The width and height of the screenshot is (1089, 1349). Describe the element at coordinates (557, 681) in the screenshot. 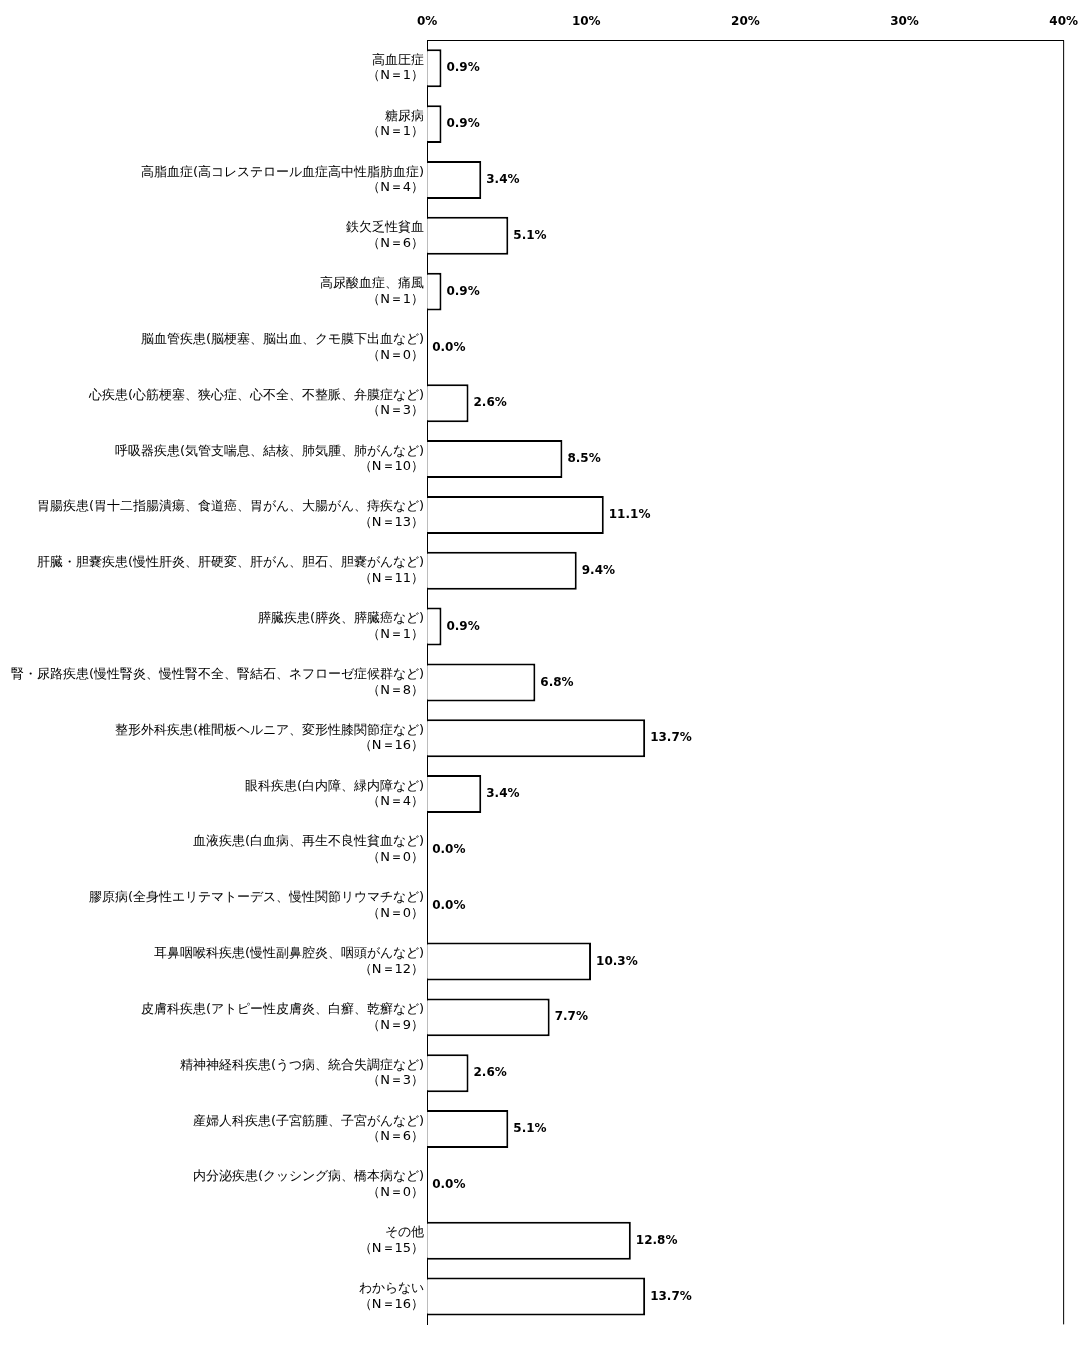

I see `data-label: 6.8%` at that location.